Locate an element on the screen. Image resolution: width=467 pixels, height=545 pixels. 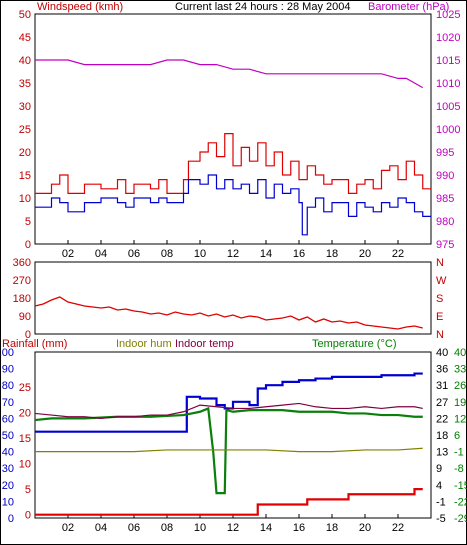
compass-tick-label: E is located at coordinates (439, 317).